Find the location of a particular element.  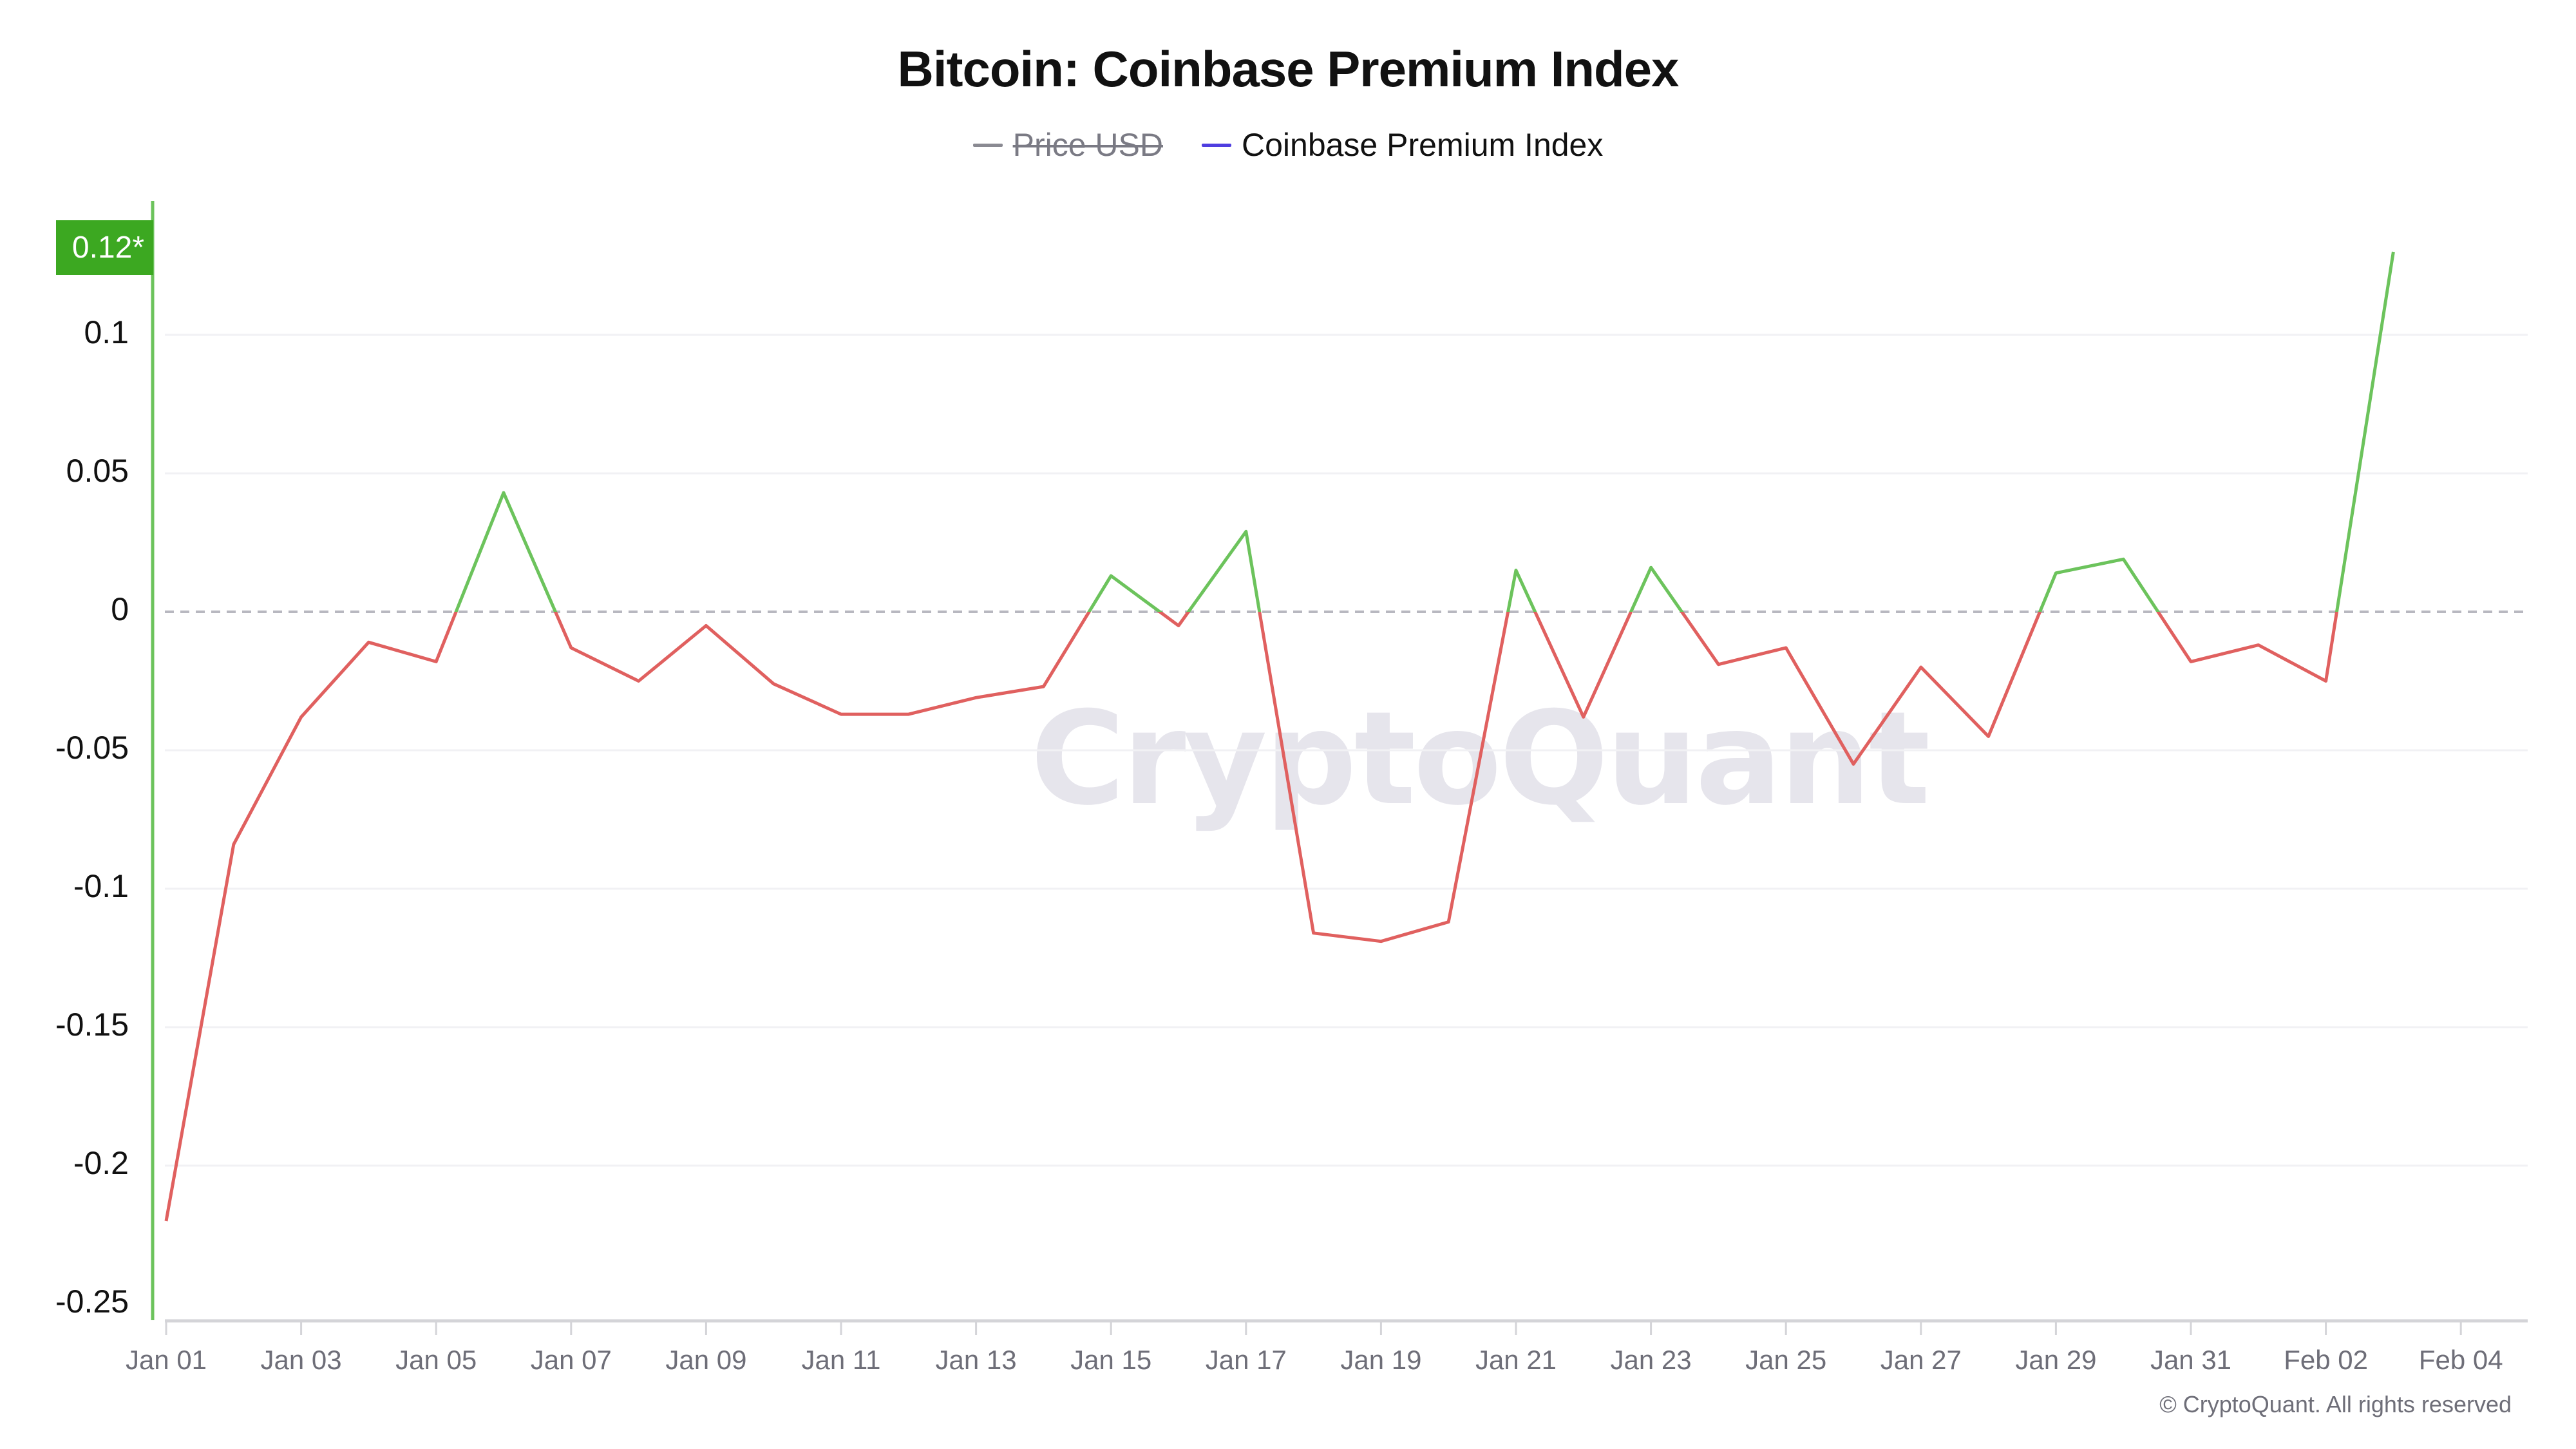

legend-label-price-usd: Price USD is located at coordinates (1087, 145).